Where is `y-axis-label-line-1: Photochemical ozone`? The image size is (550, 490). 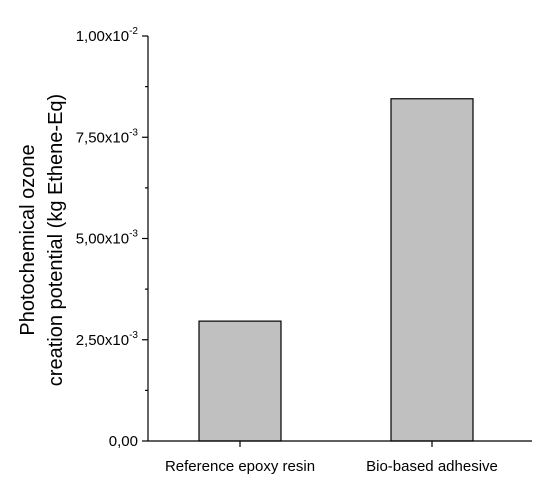 y-axis-label-line-1: Photochemical ozone is located at coordinates (28, 239).